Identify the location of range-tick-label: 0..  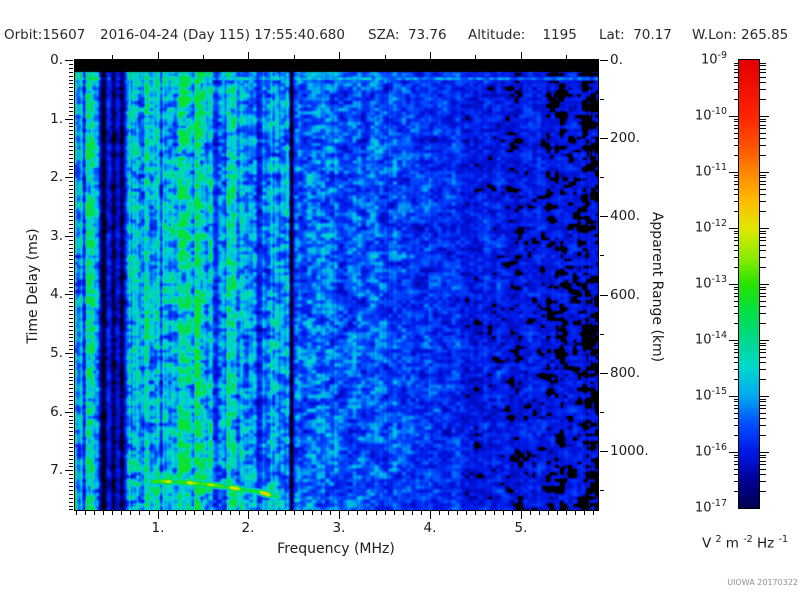
(616, 60).